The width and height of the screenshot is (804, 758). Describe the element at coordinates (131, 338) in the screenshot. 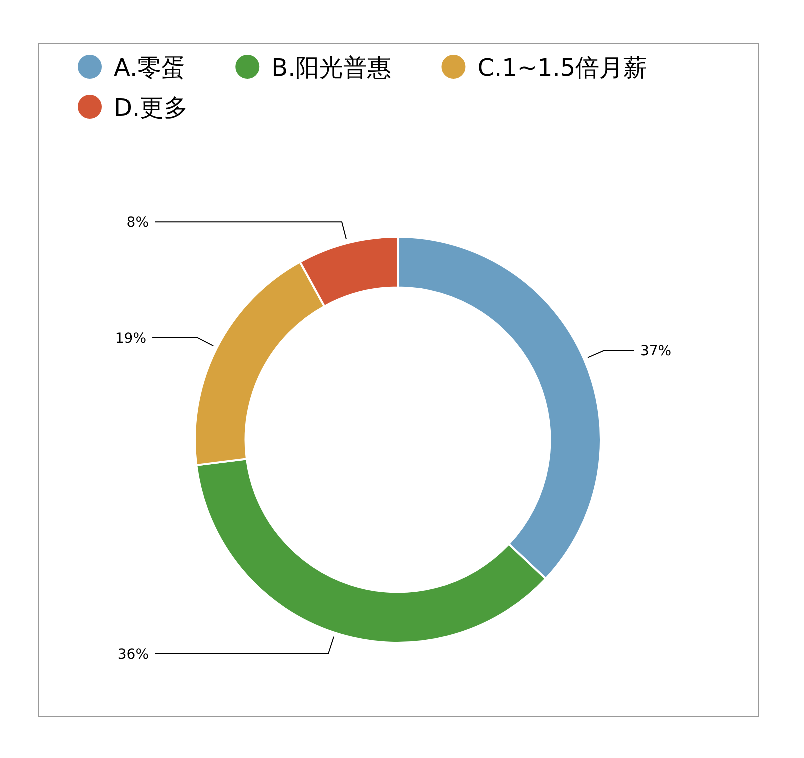

I see `data-label: 19%` at that location.